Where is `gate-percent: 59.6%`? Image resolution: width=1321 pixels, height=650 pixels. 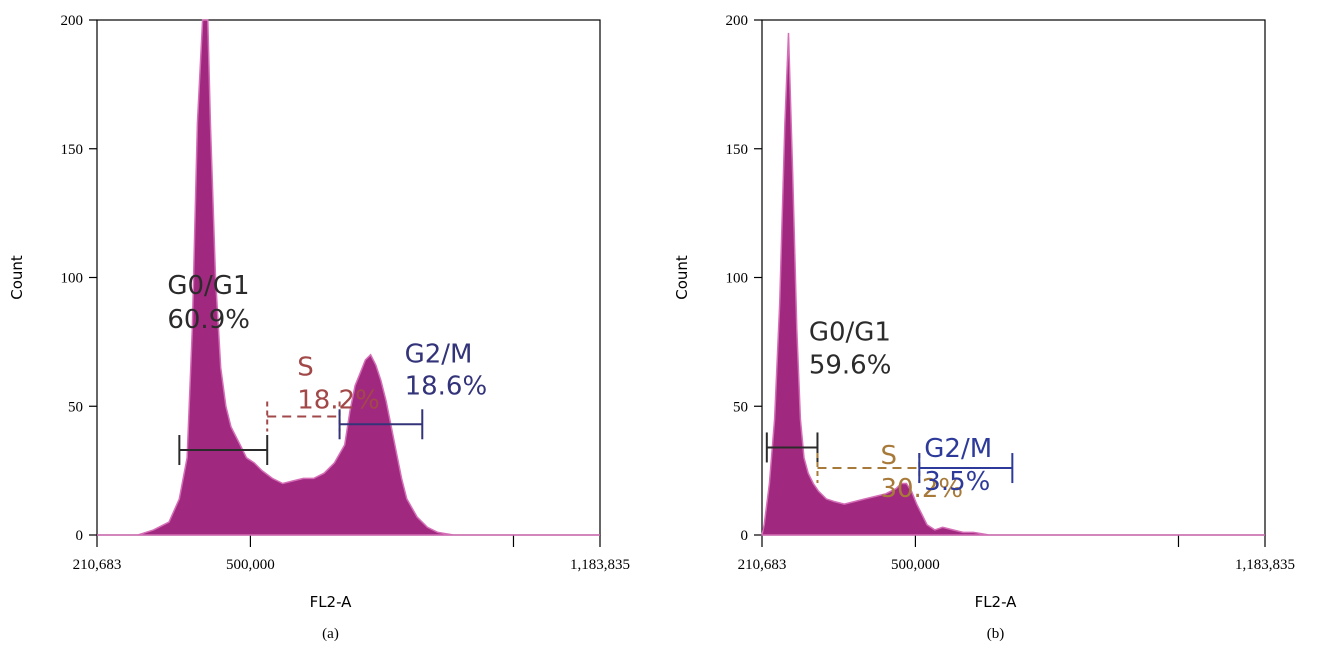 gate-percent: 59.6% is located at coordinates (850, 365).